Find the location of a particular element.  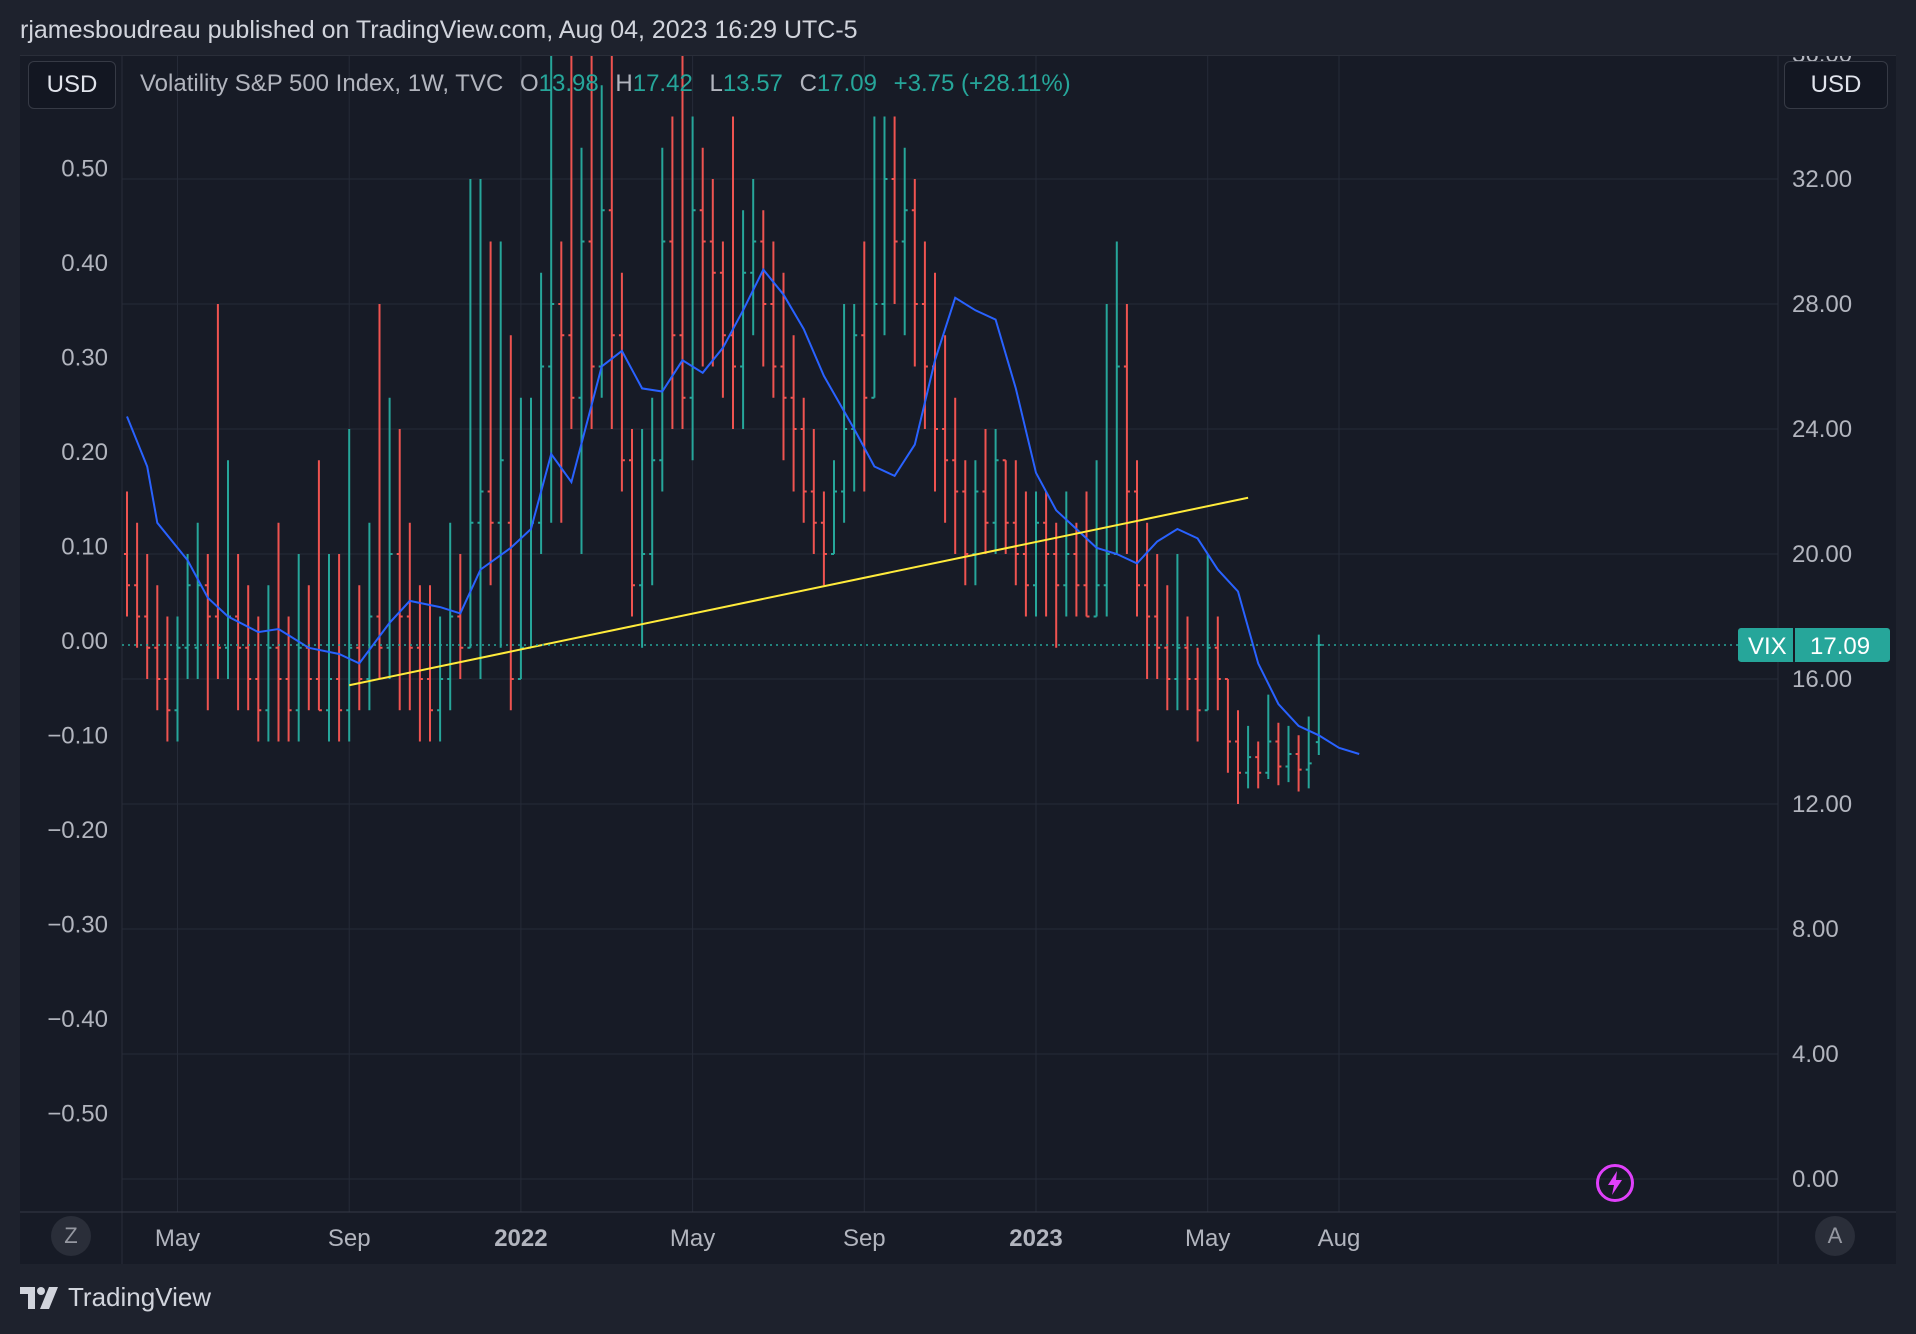

brand: TradingView is located at coordinates (115, 1297).